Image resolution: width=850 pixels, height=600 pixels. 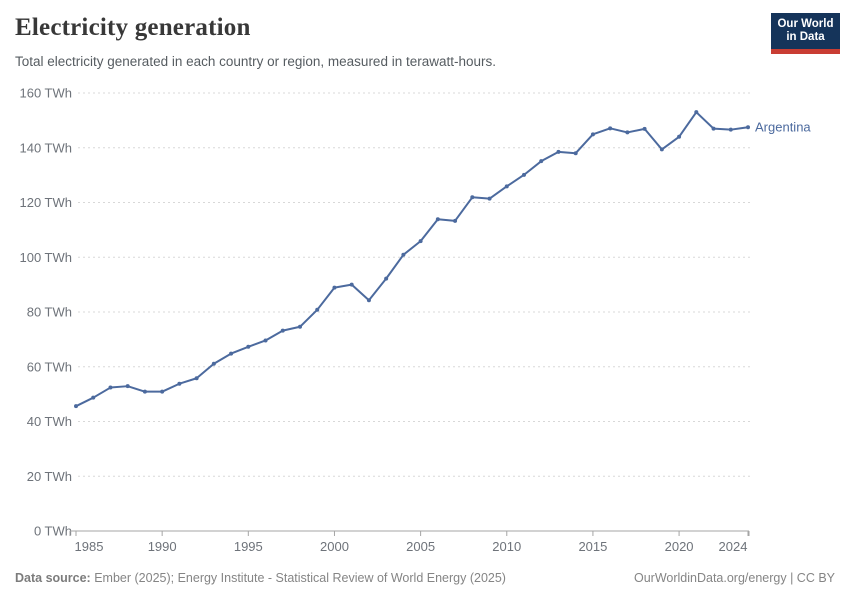 I want to click on owid-logo-line1: Our World, so click(x=805, y=24).